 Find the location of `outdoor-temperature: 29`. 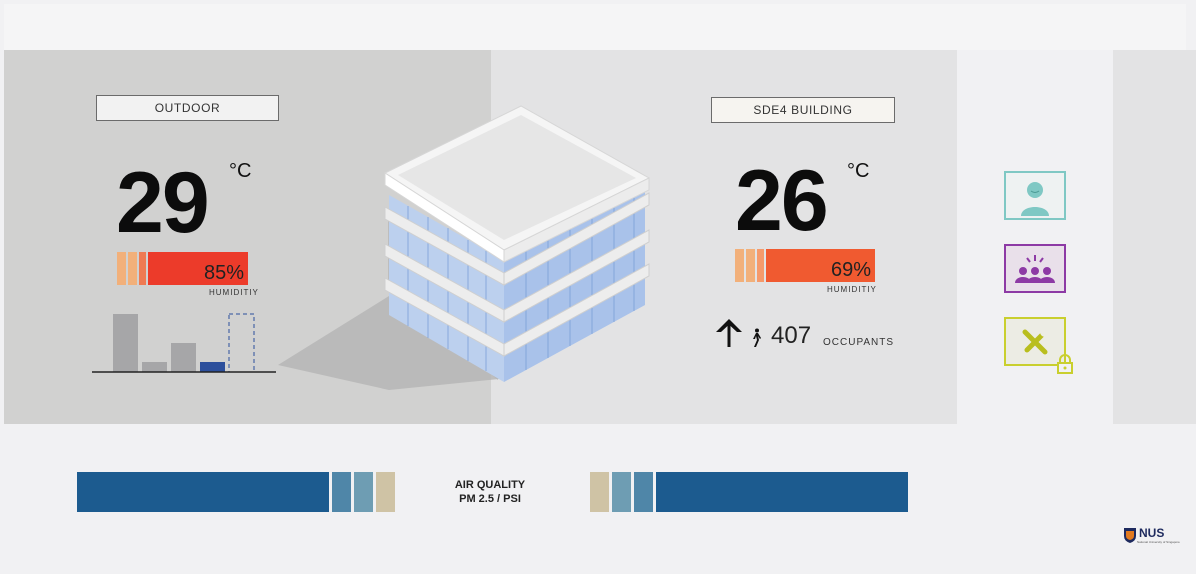

outdoor-temperature: 29 is located at coordinates (163, 203).